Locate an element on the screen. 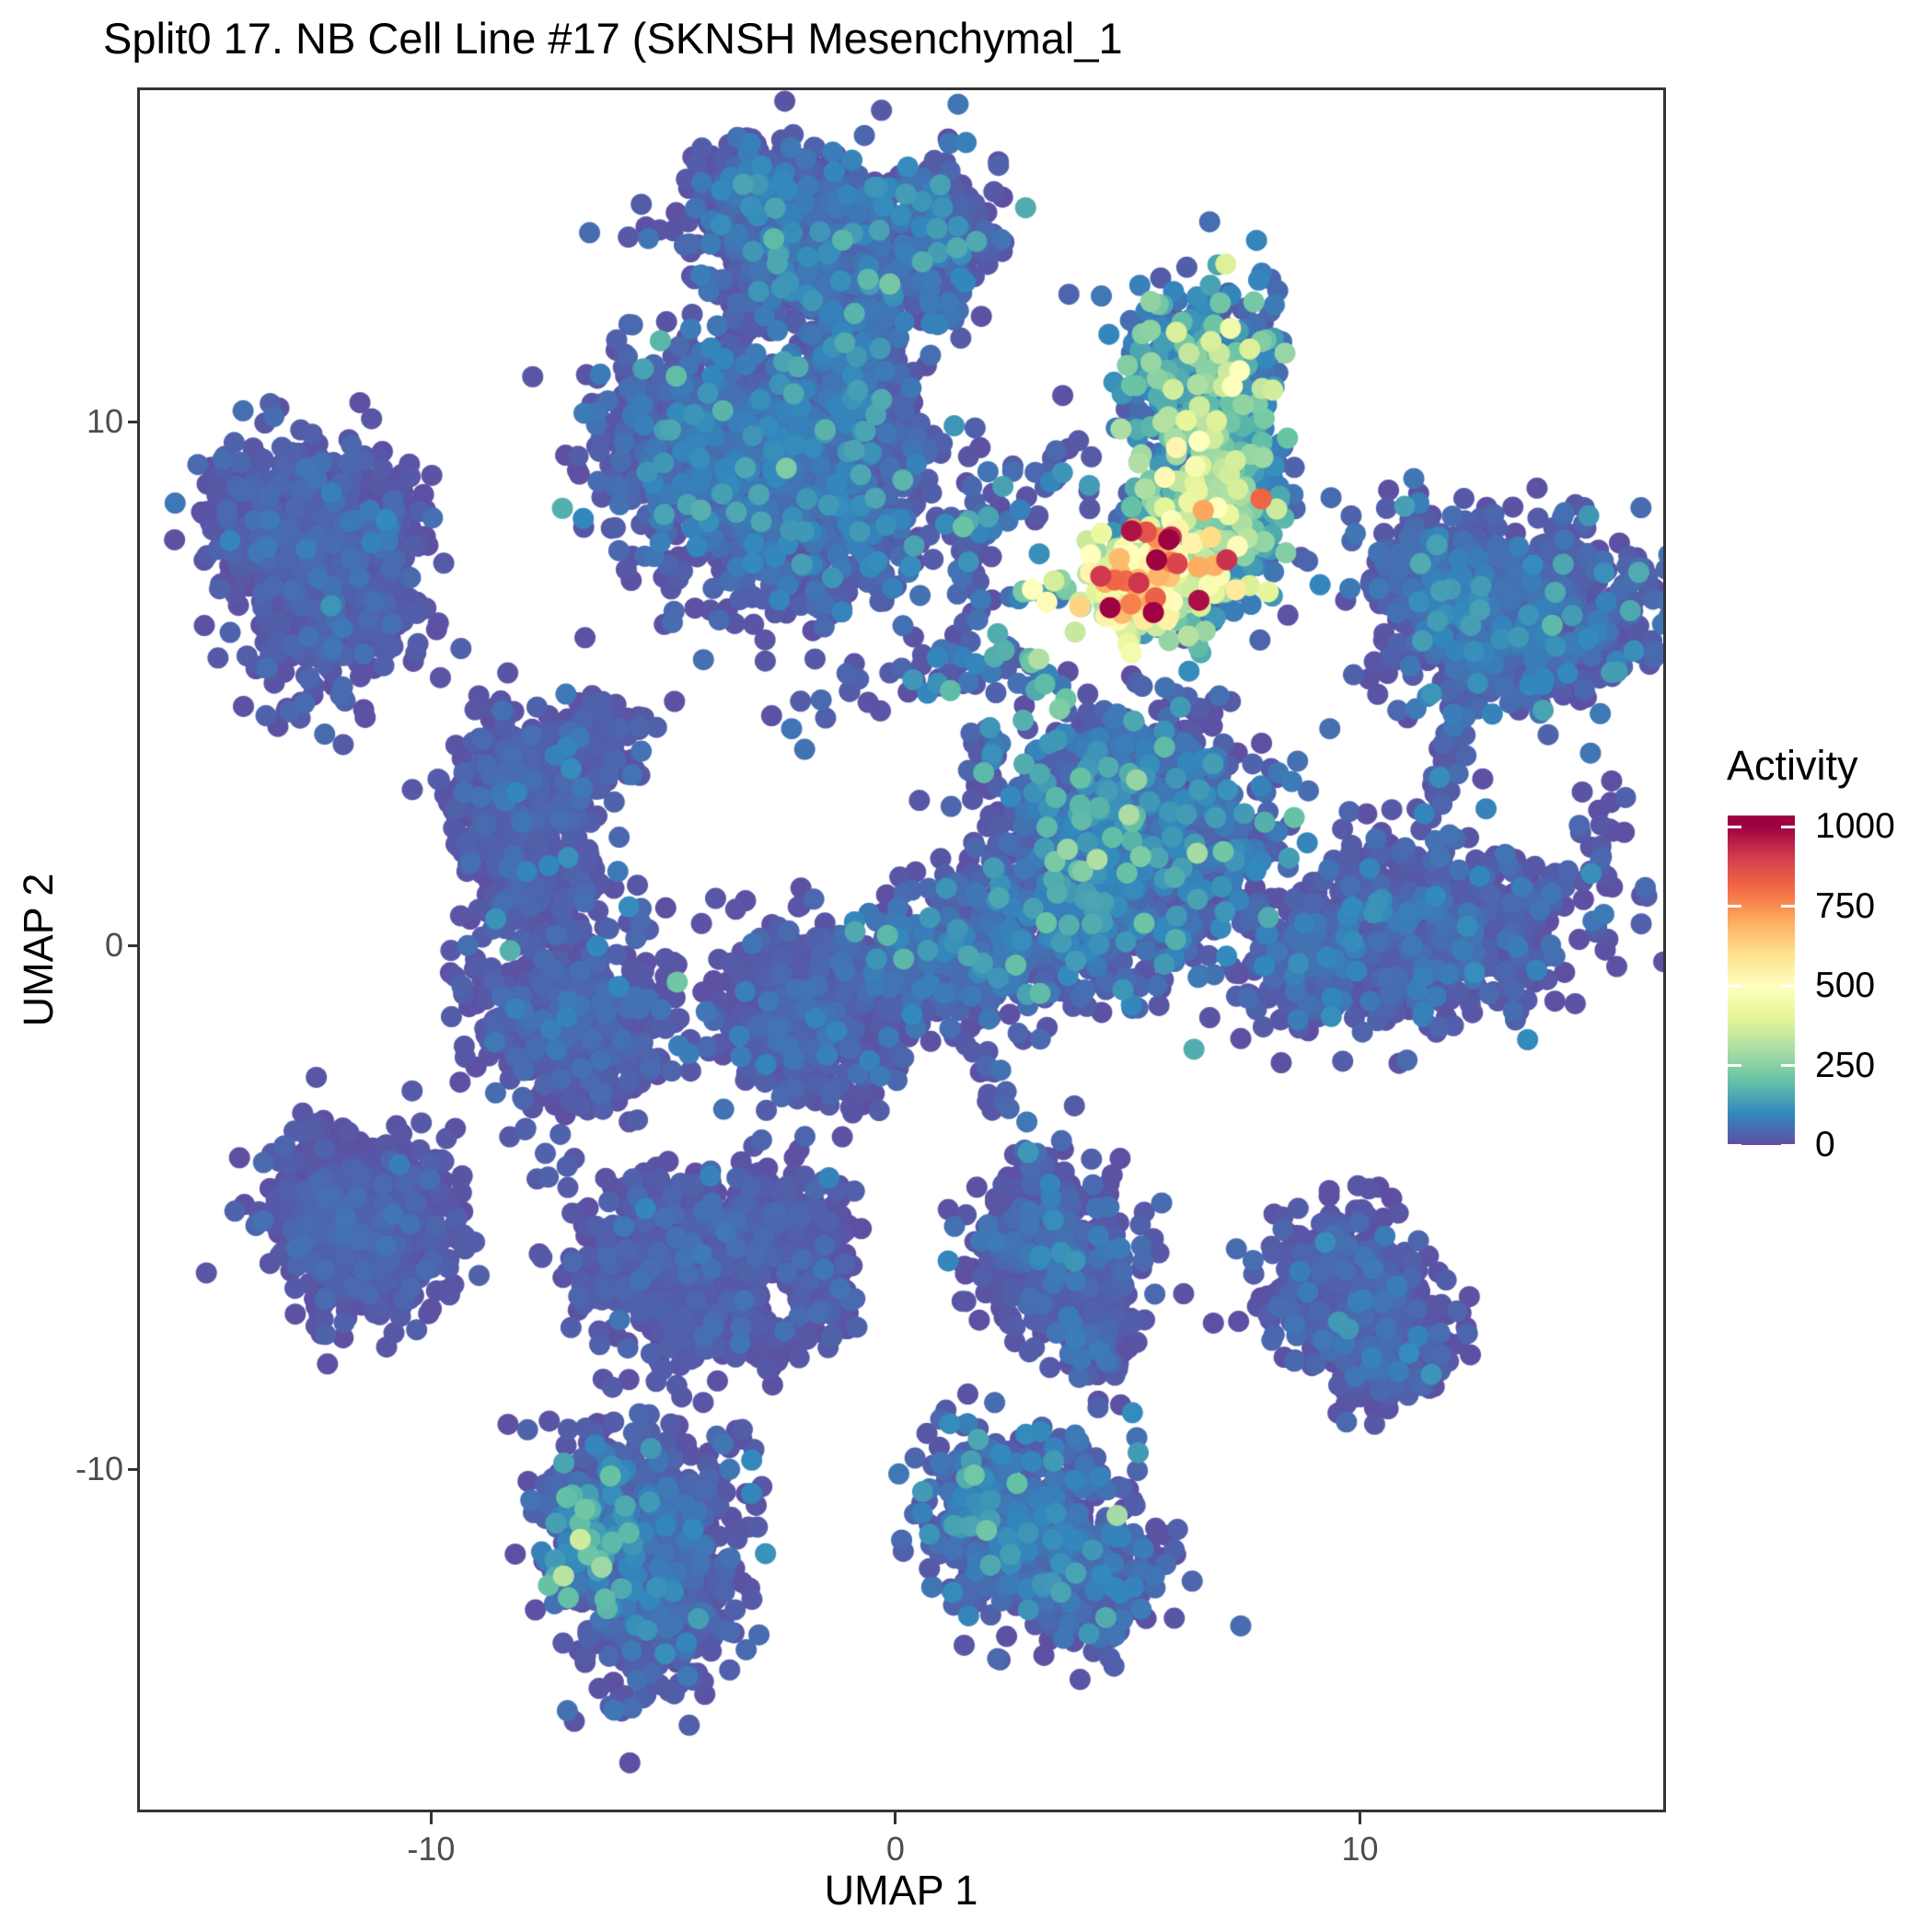 Image resolution: width=1932 pixels, height=1932 pixels. legend-tick-label: 1000 is located at coordinates (1855, 827).